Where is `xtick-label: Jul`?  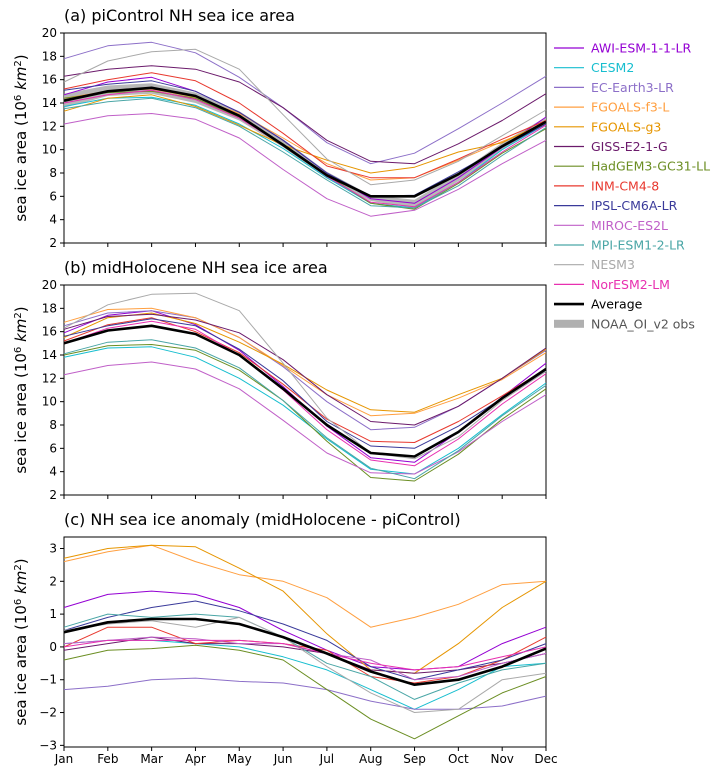 xtick-label: Jul is located at coordinates (326, 759).